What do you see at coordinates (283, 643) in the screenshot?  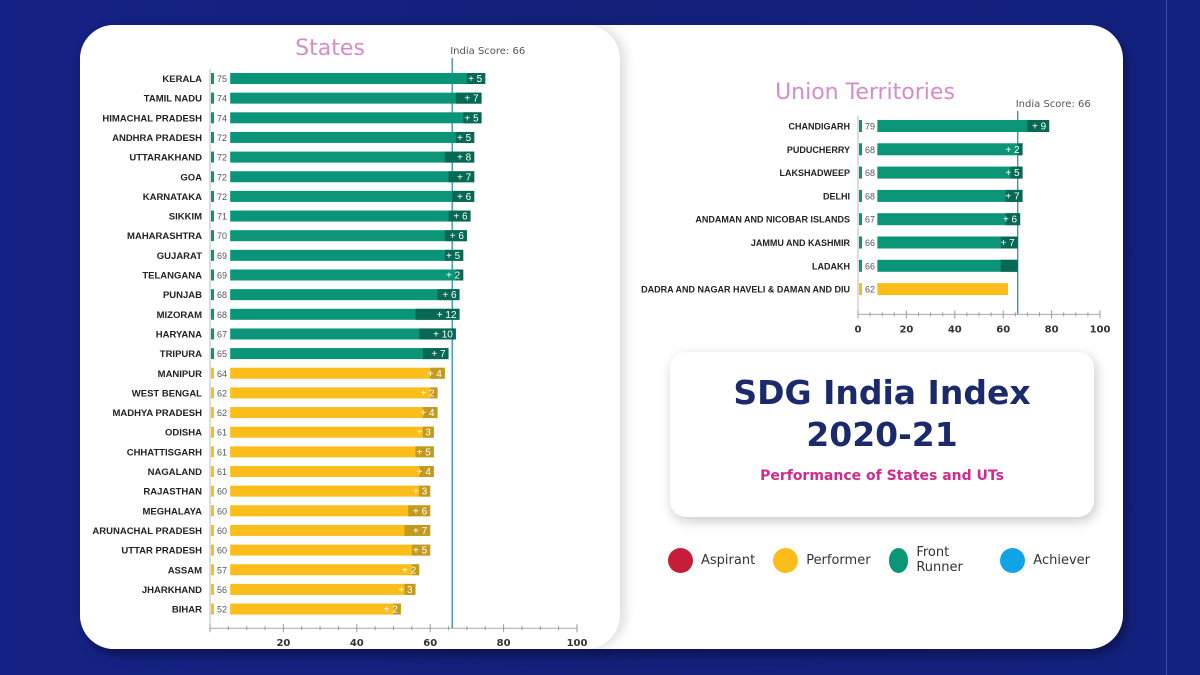 I see `x-tick-label: 20` at bounding box center [283, 643].